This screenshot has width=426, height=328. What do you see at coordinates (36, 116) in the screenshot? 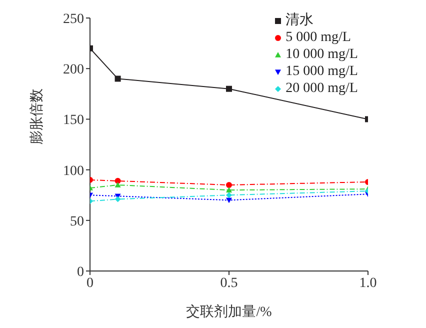
I see `y-axis-title: 膨胀倍数` at bounding box center [36, 116].